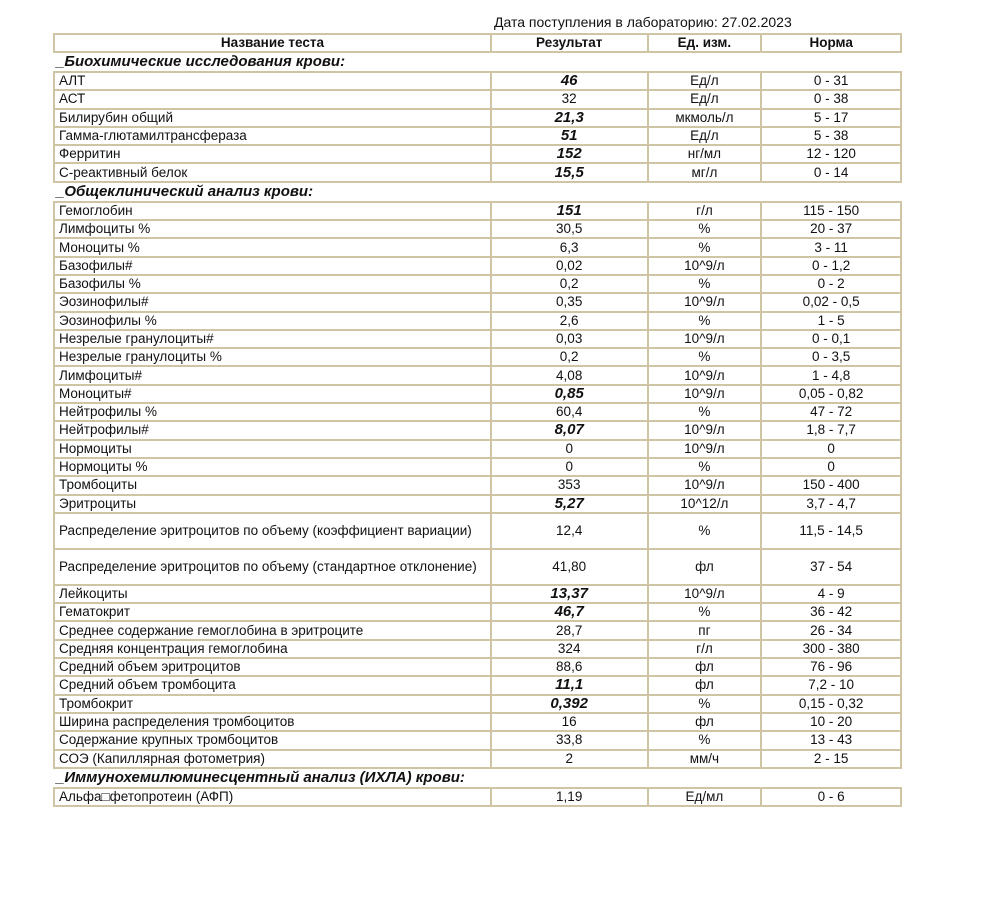  What do you see at coordinates (272, 375) in the screenshot?
I see `test-name-cell: Лимфоциты#` at bounding box center [272, 375].